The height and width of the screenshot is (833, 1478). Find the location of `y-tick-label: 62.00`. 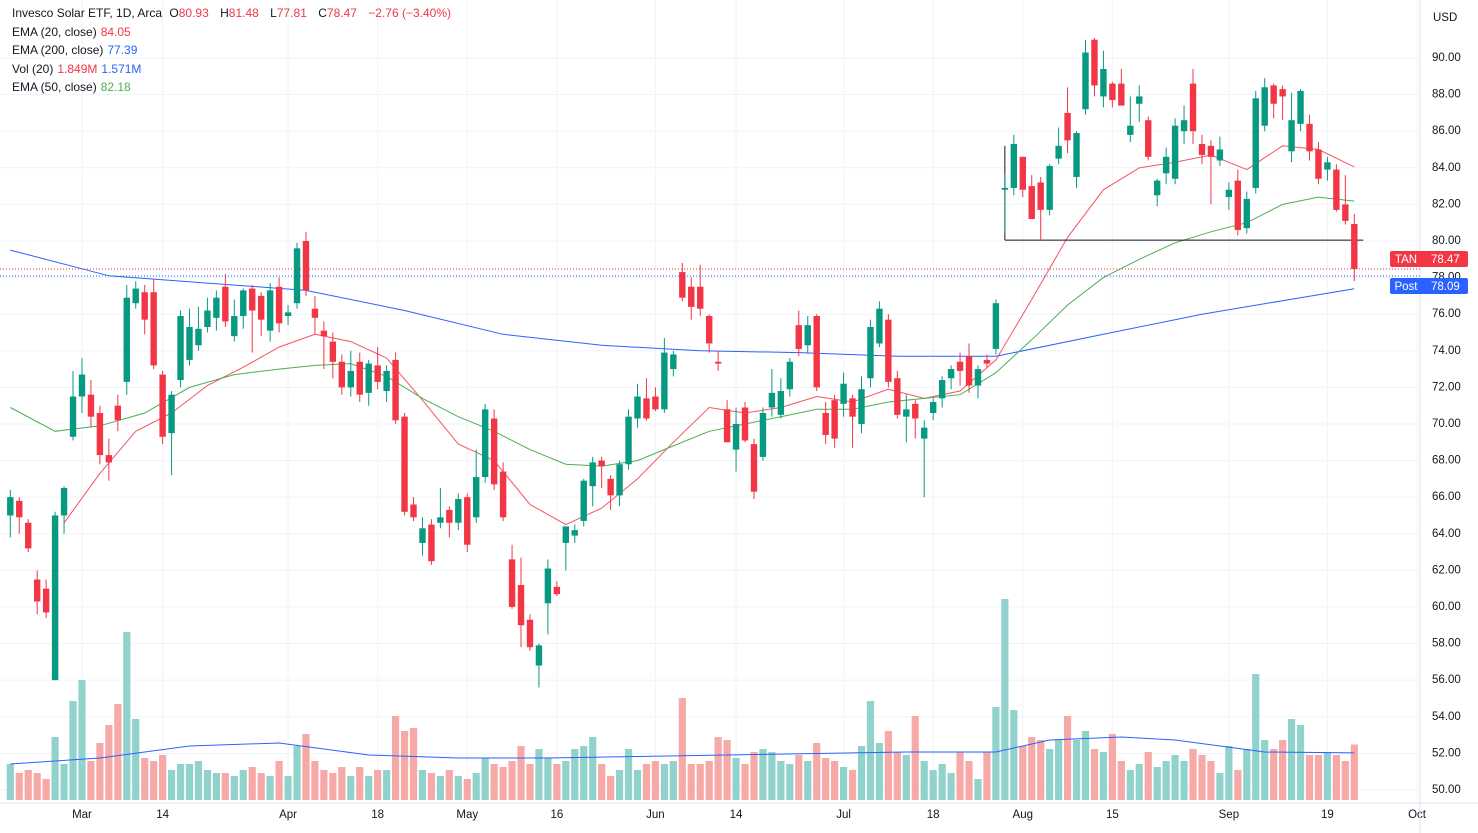

y-tick-label: 62.00 is located at coordinates (1446, 570).